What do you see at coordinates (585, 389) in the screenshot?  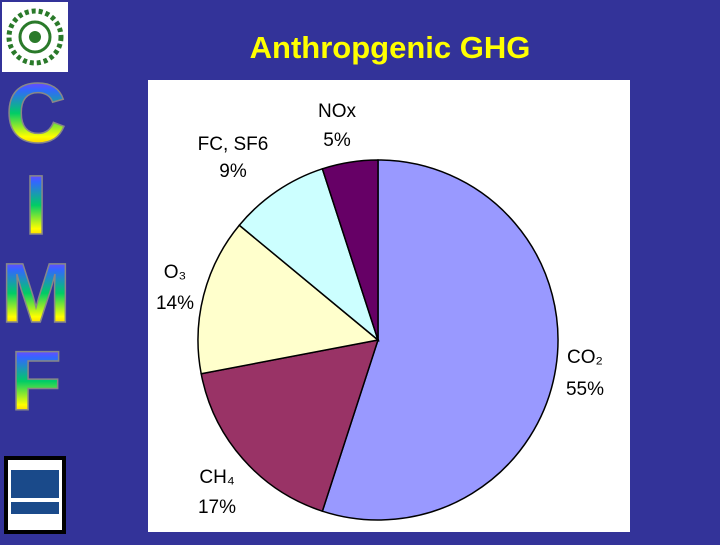 I see `slice-value-label: 55%` at bounding box center [585, 389].